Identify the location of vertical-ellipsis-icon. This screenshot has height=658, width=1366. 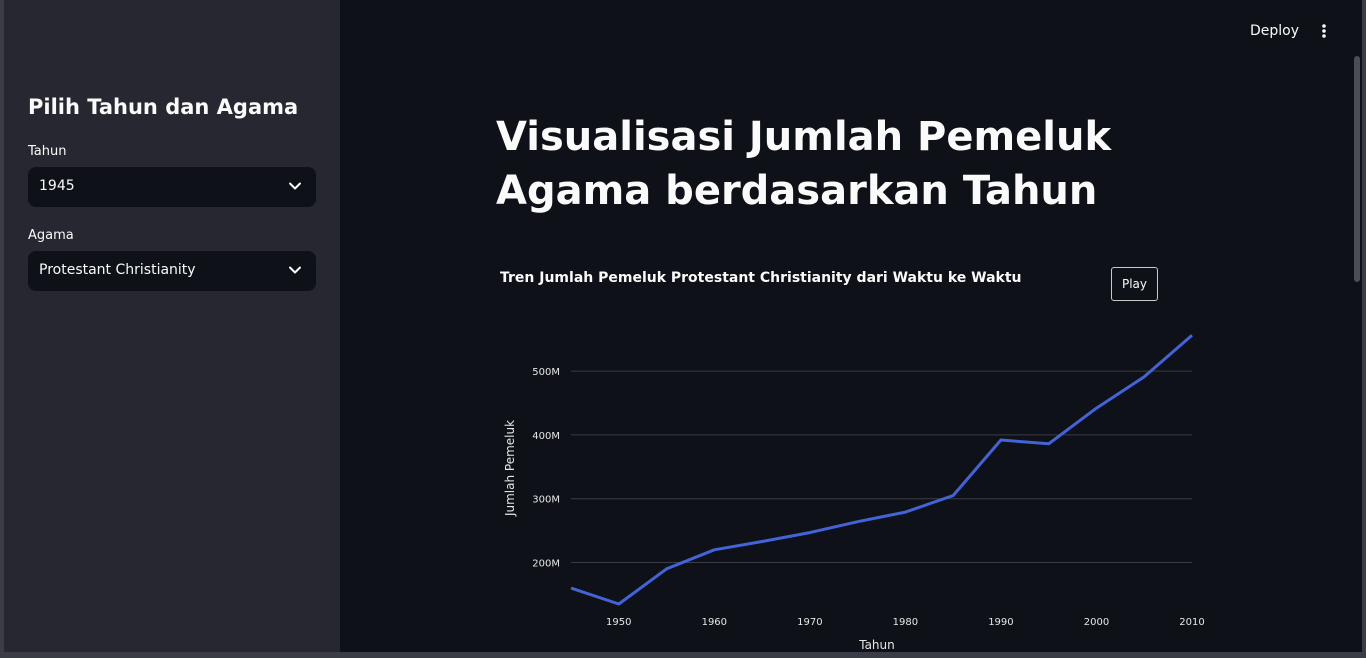
(1324, 31).